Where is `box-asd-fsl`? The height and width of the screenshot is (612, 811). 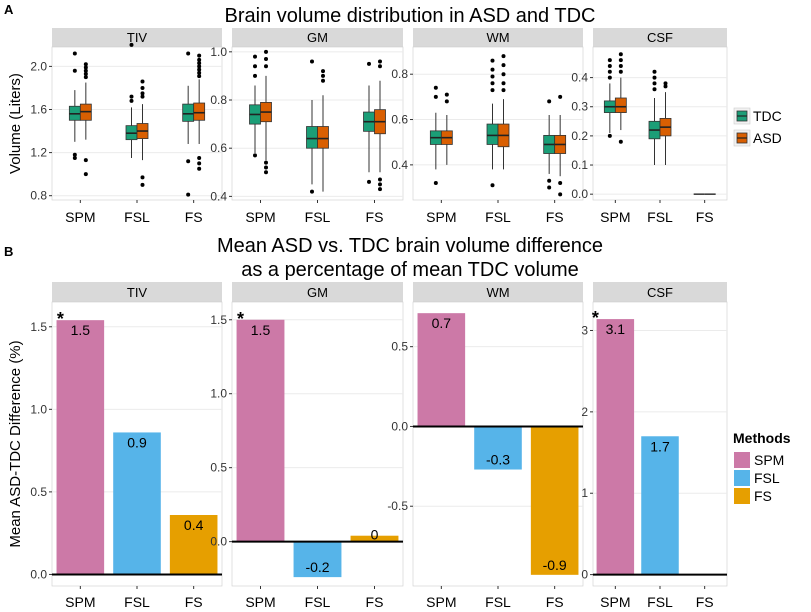 box-asd-fsl is located at coordinates (323, 137).